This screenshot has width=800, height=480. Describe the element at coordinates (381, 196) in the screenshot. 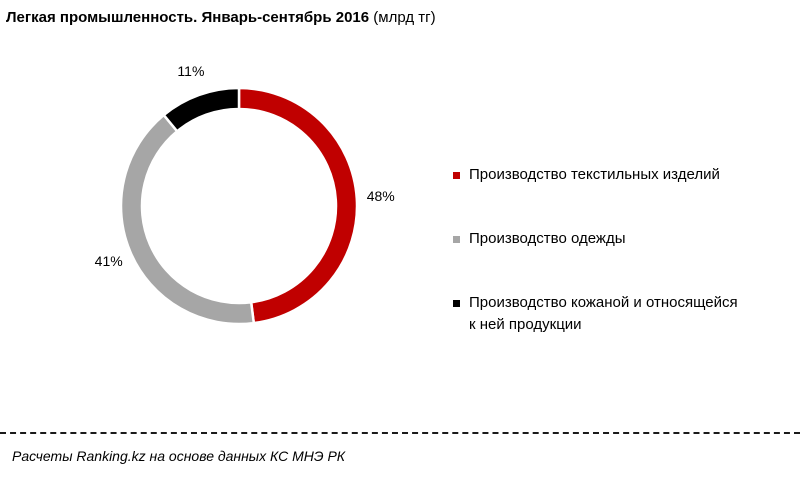

I see `data-label-textile: 48%` at that location.